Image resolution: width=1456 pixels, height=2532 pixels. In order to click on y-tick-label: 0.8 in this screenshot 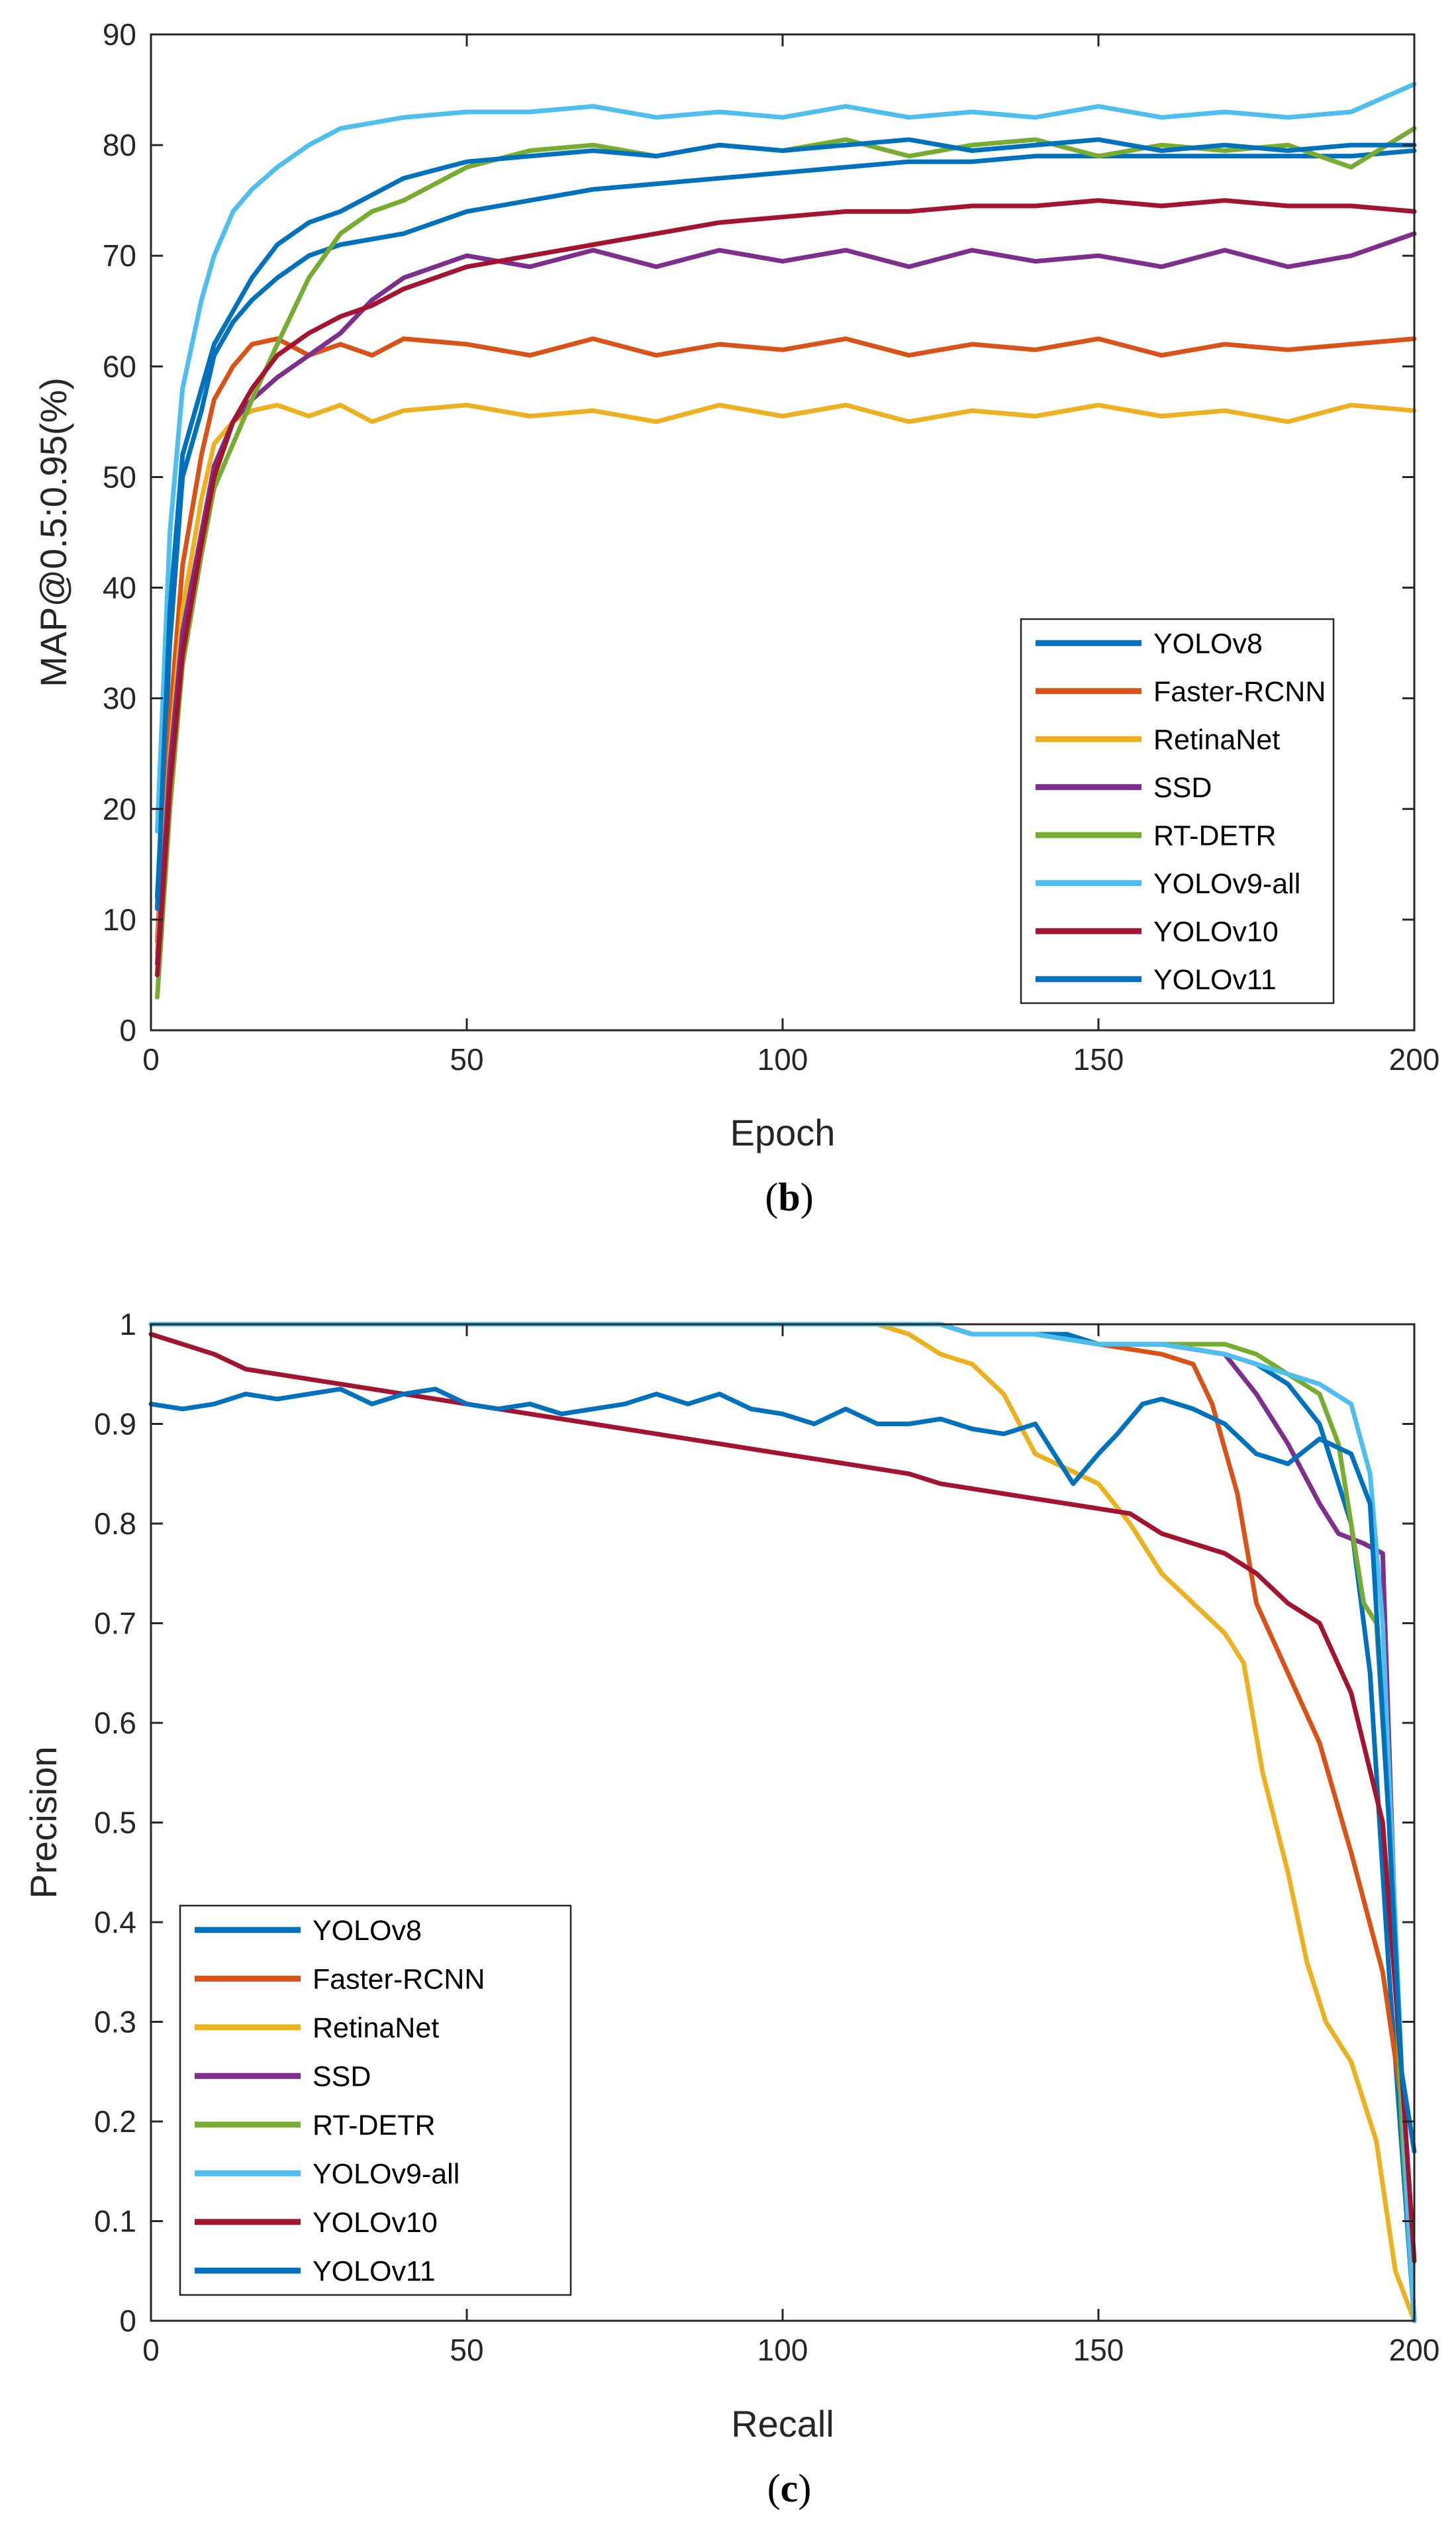, I will do `click(115, 1523)`.